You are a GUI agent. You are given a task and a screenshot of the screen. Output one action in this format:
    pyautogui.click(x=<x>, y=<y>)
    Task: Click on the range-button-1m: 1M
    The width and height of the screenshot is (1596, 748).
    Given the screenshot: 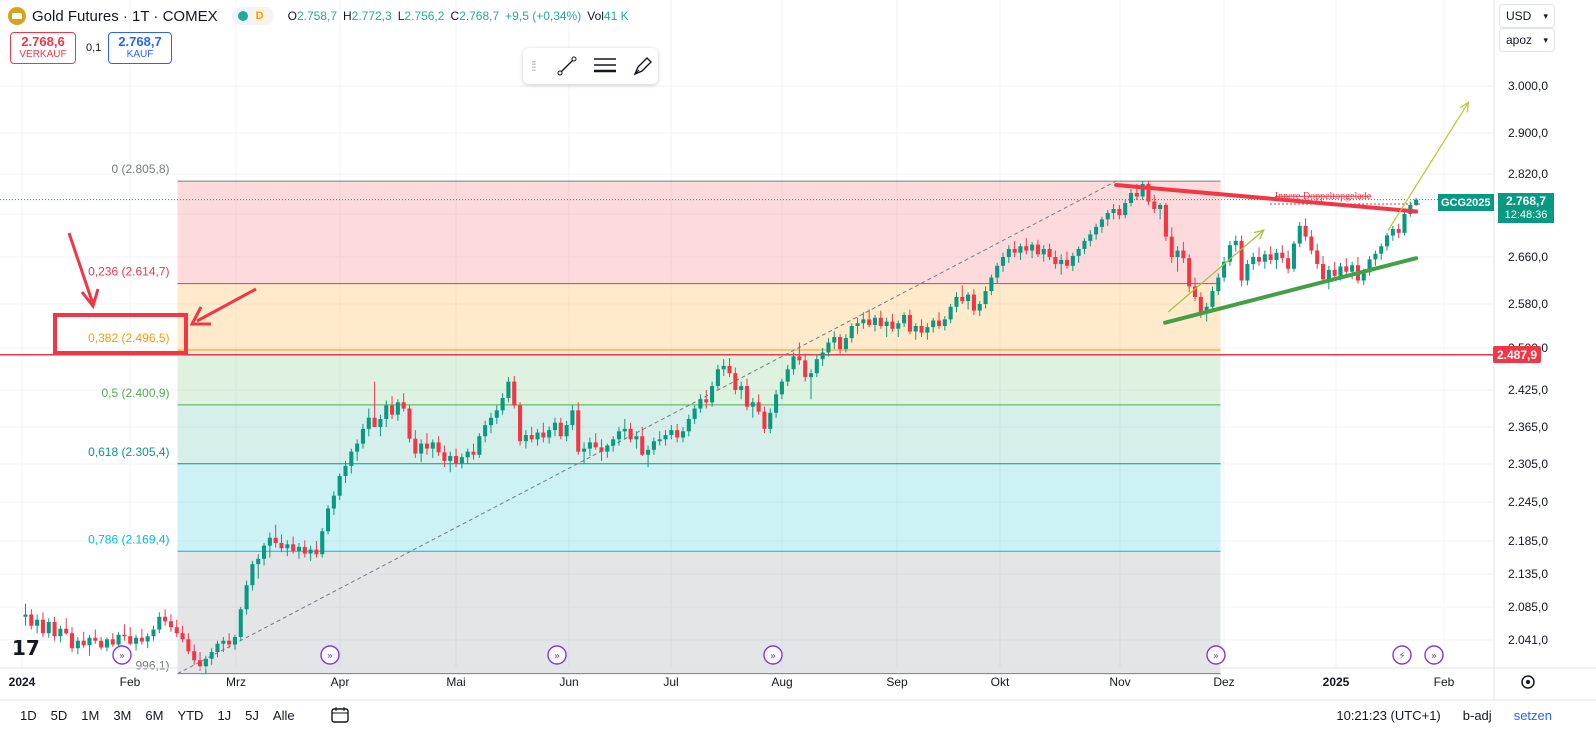 What is the action you would take?
    pyautogui.click(x=90, y=715)
    